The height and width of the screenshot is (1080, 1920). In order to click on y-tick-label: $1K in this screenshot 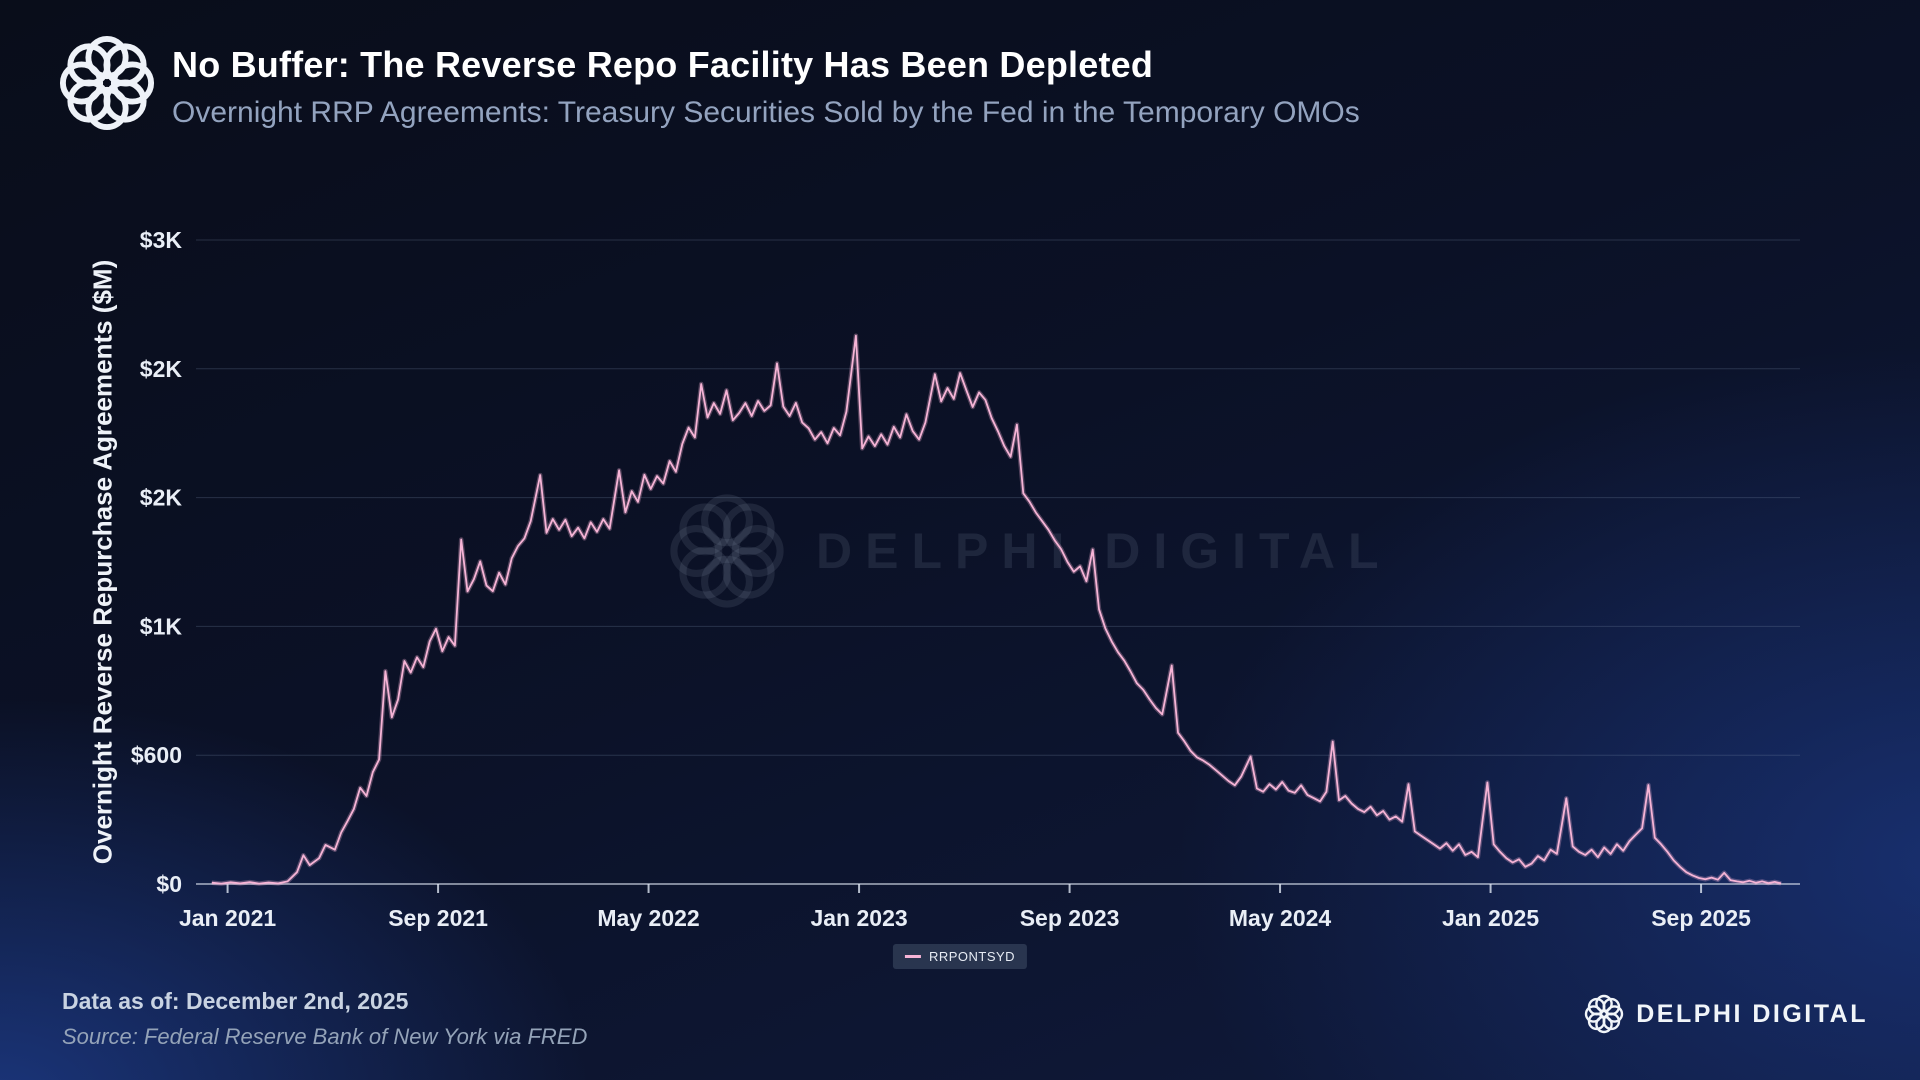, I will do `click(161, 626)`.